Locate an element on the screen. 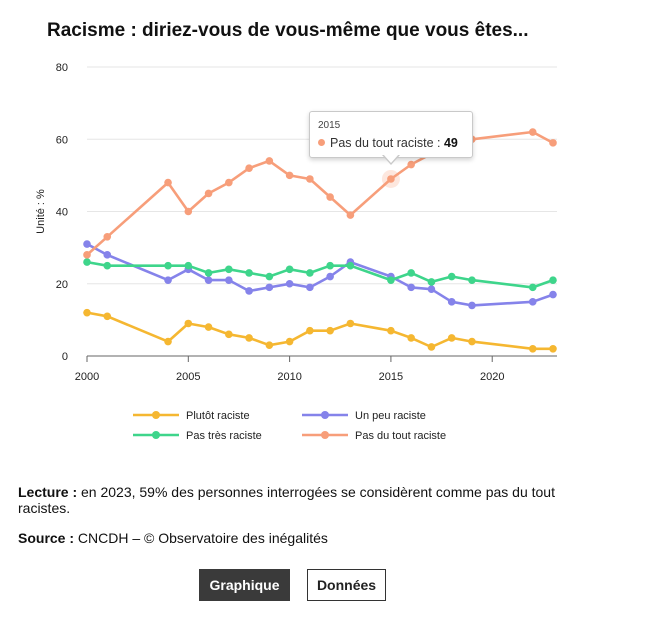  point-0-2000 is located at coordinates (87, 312).